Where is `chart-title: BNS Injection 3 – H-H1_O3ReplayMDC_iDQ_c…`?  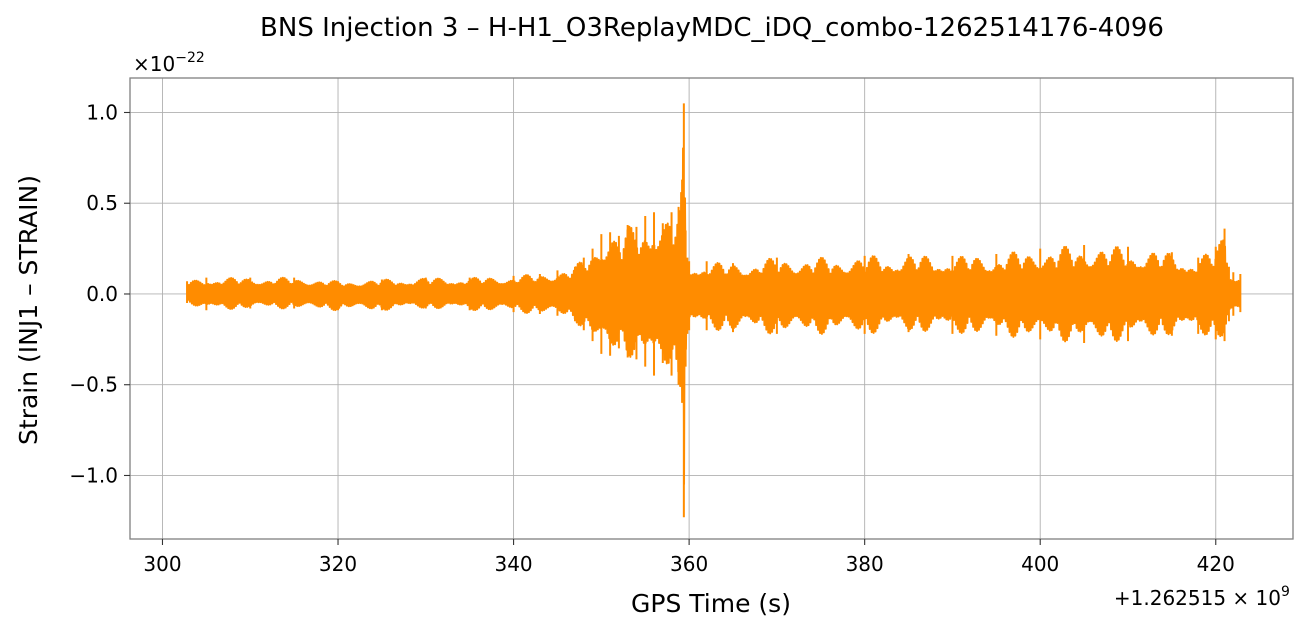 chart-title: BNS Injection 3 – H-H1_O3ReplayMDC_iDQ_c… is located at coordinates (712, 28).